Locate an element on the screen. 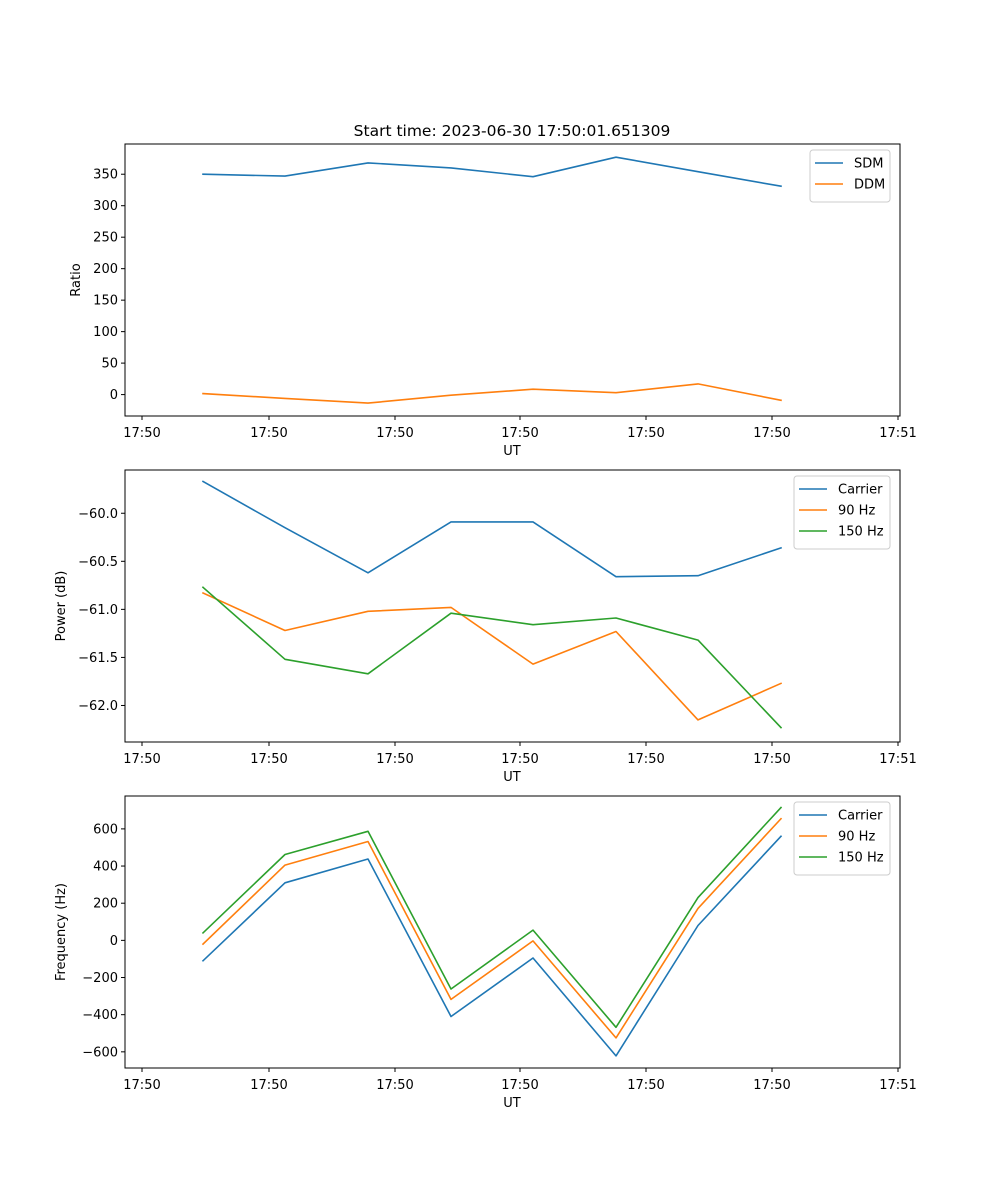 The width and height of the screenshot is (1000, 1200). legend: SDM DDM is located at coordinates (850, 176).